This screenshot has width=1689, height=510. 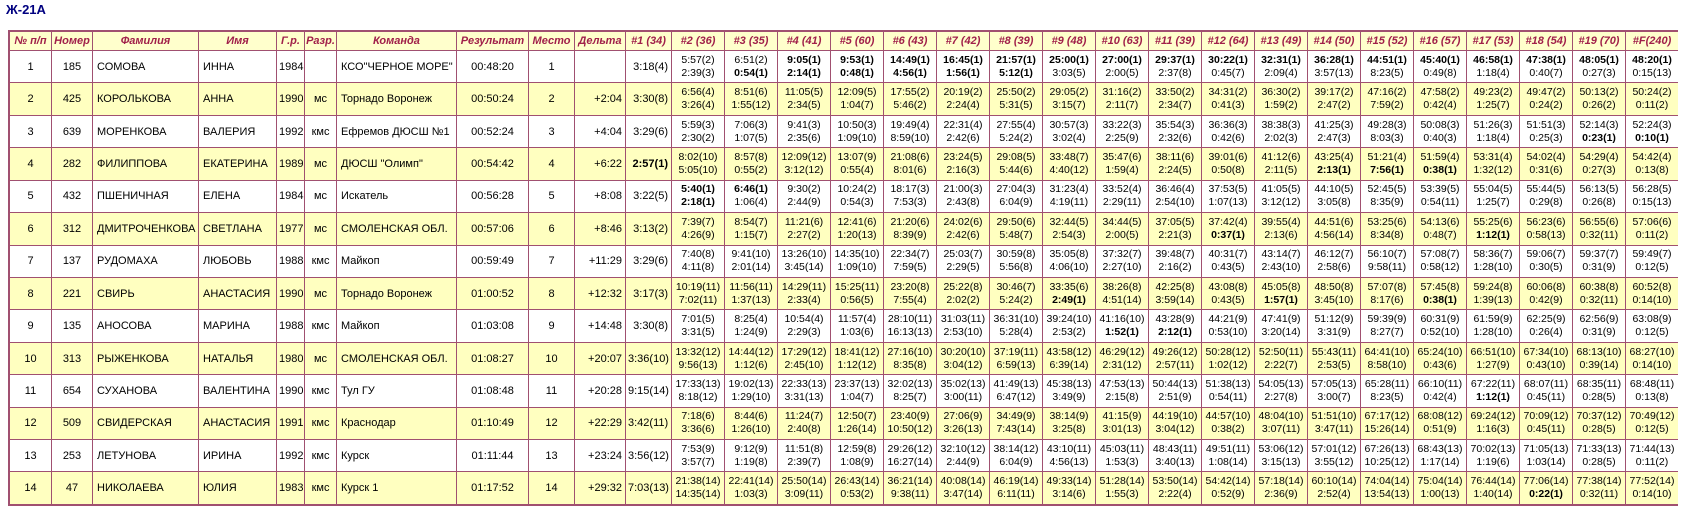 What do you see at coordinates (1069, 196) in the screenshot?
I see `split-cell: 31:23(4) 4:19(11)` at bounding box center [1069, 196].